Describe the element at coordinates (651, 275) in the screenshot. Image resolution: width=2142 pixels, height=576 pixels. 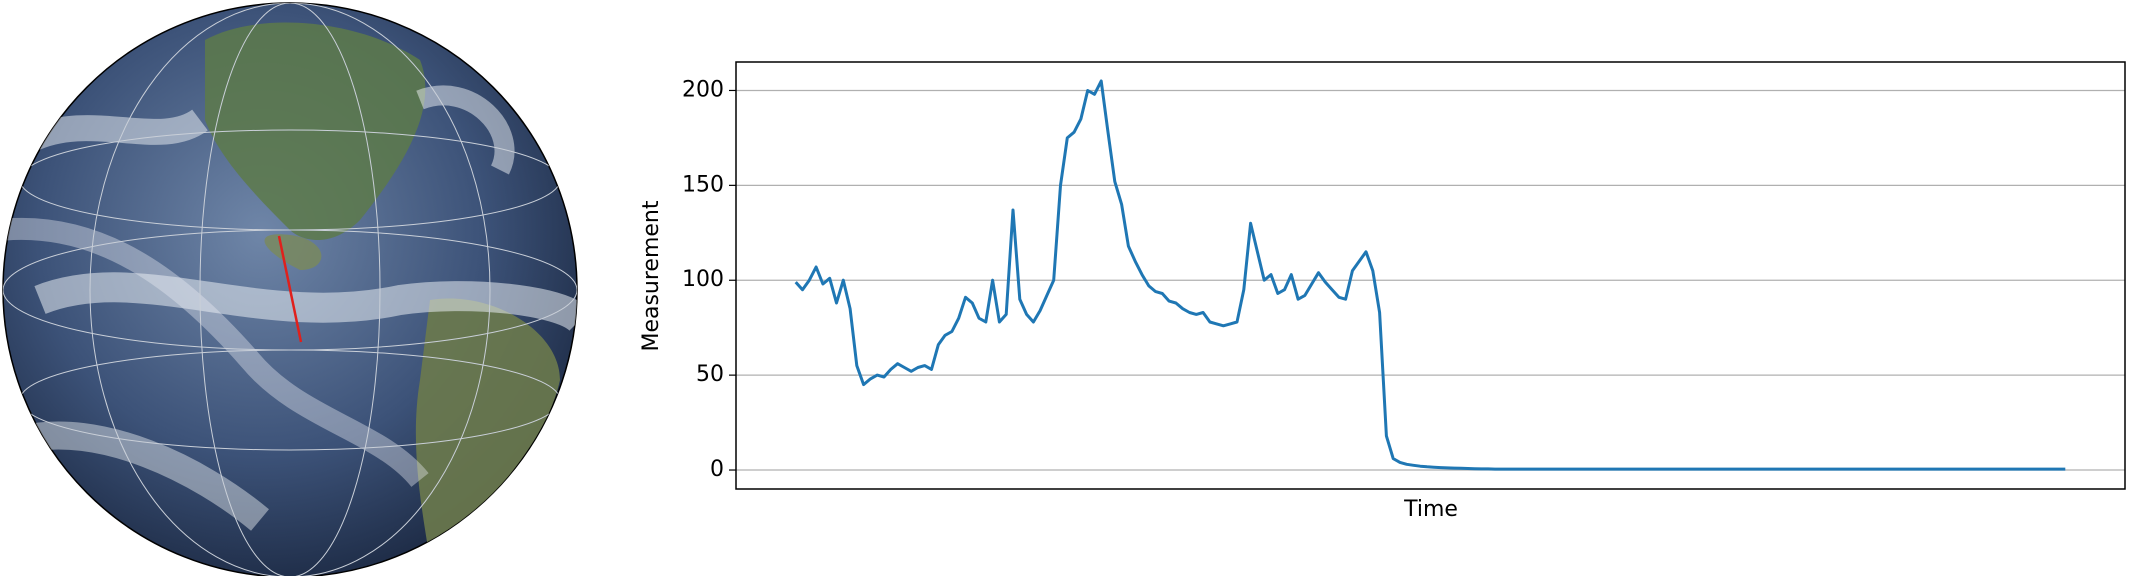
I see `y-axis-label: Measurement` at that location.